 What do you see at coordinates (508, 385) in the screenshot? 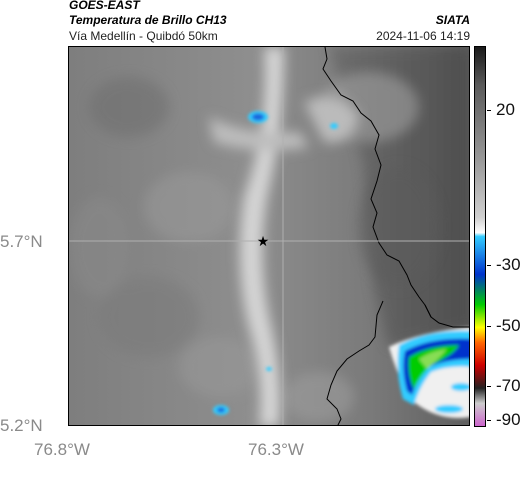
I see `colorbar-label-minus70: -70` at bounding box center [508, 385].